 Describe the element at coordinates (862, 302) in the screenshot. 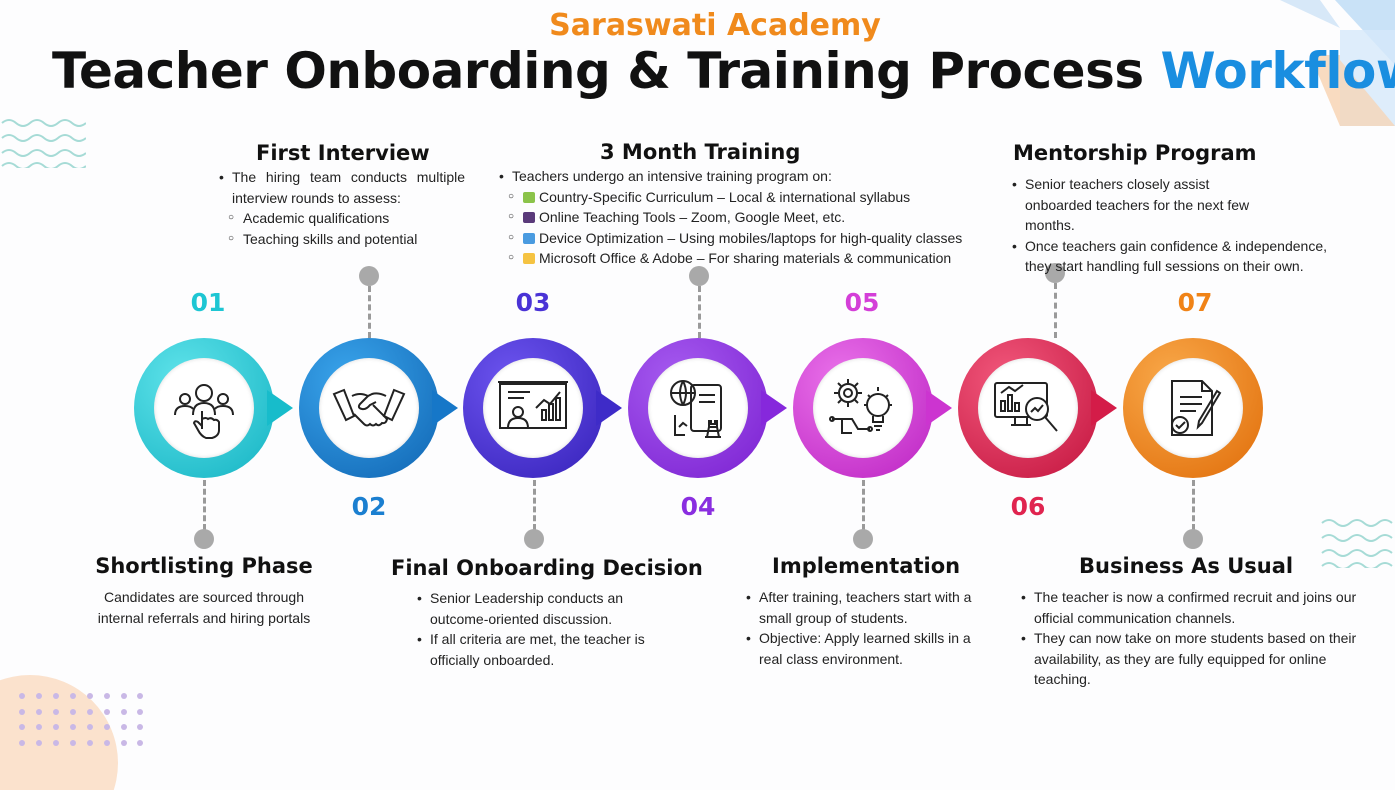

I see `step-number-05: 05` at that location.